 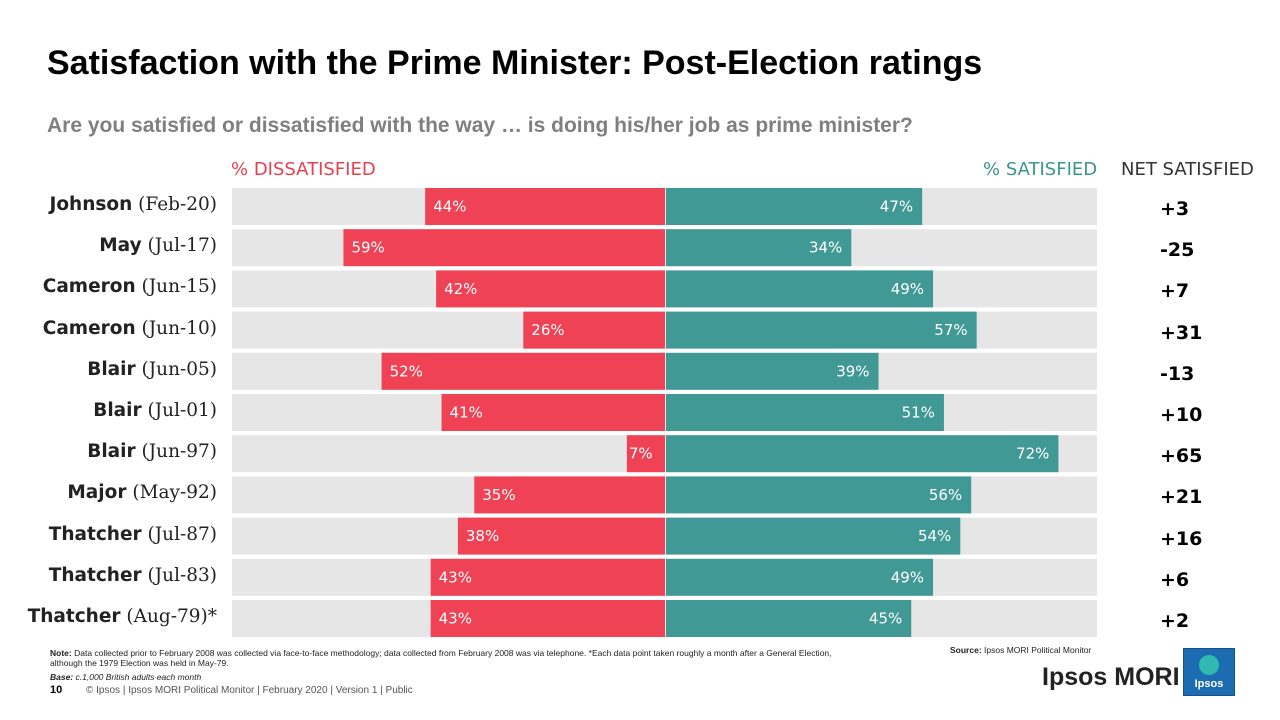 What do you see at coordinates (1181, 415) in the screenshot?
I see `net-satisfied-value: +10` at bounding box center [1181, 415].